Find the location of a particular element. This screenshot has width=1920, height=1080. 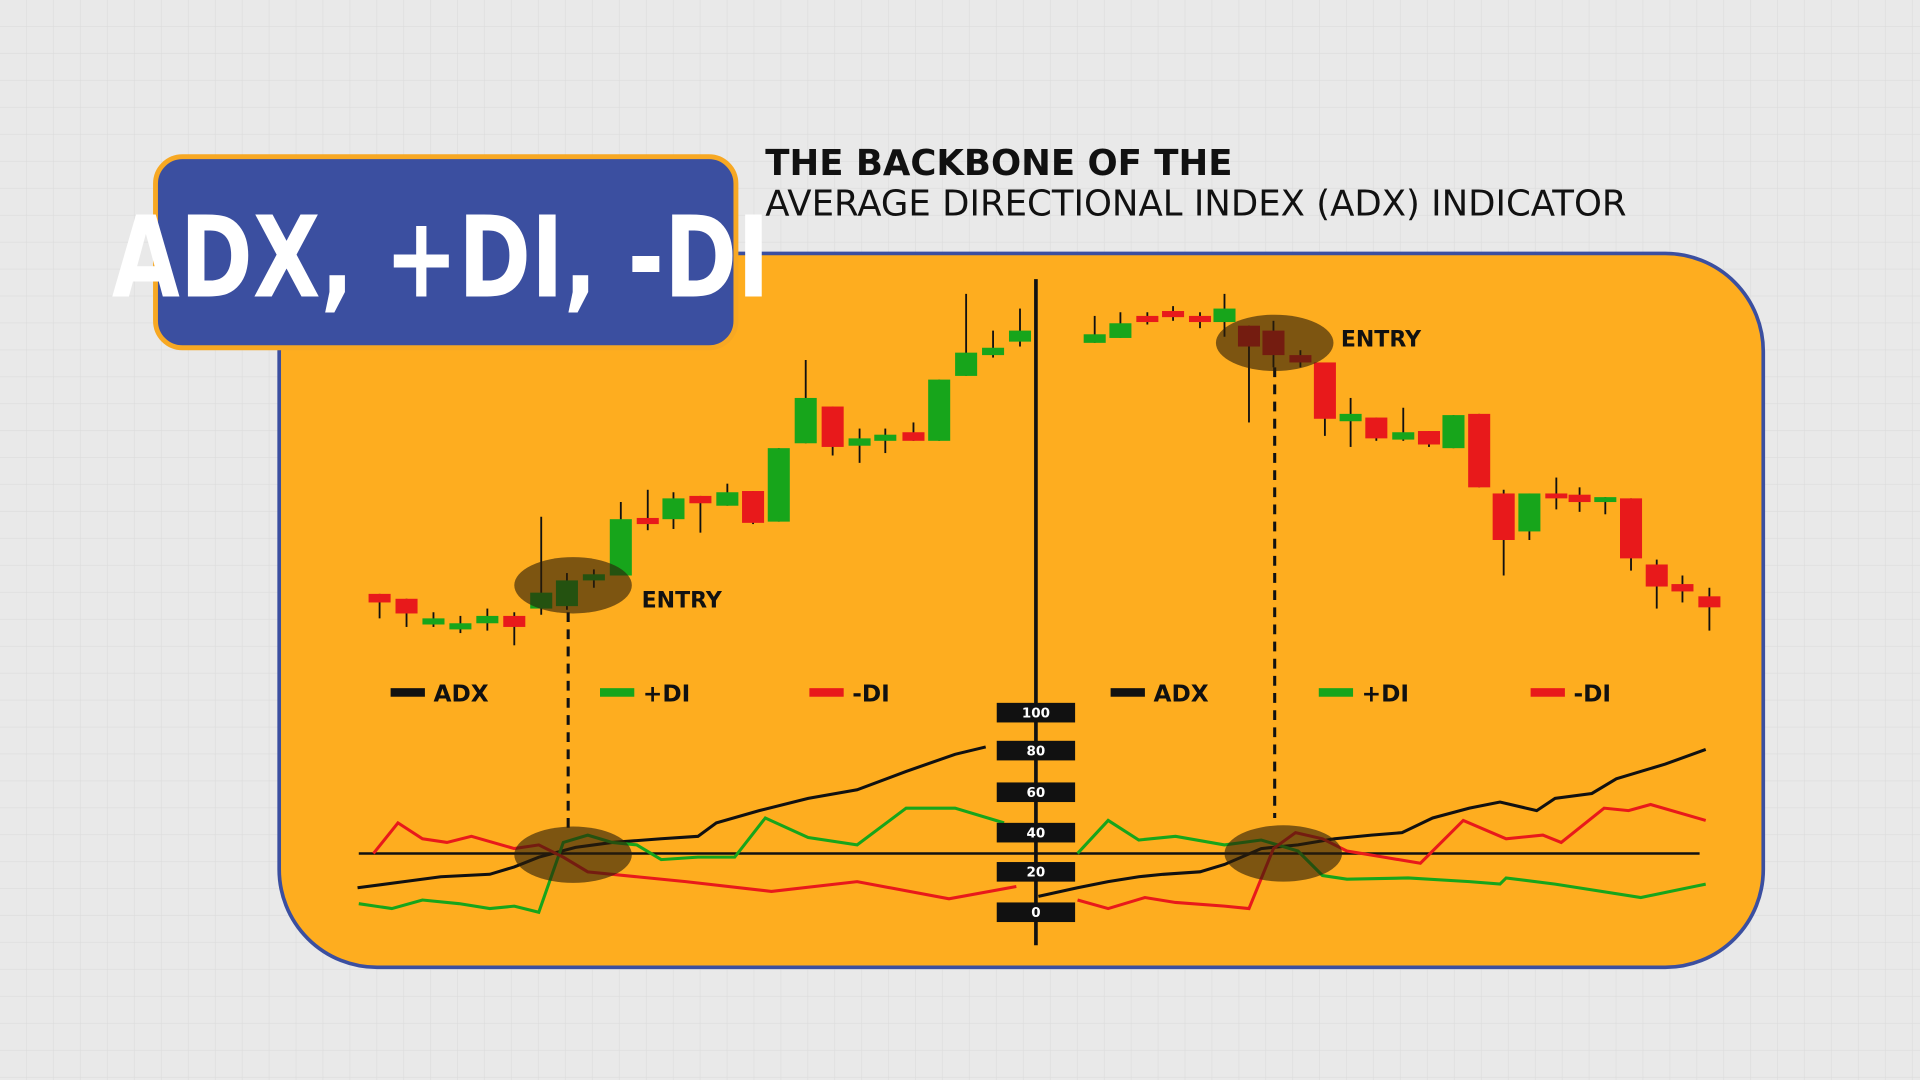

scale-label: 60 is located at coordinates (1036, 793).